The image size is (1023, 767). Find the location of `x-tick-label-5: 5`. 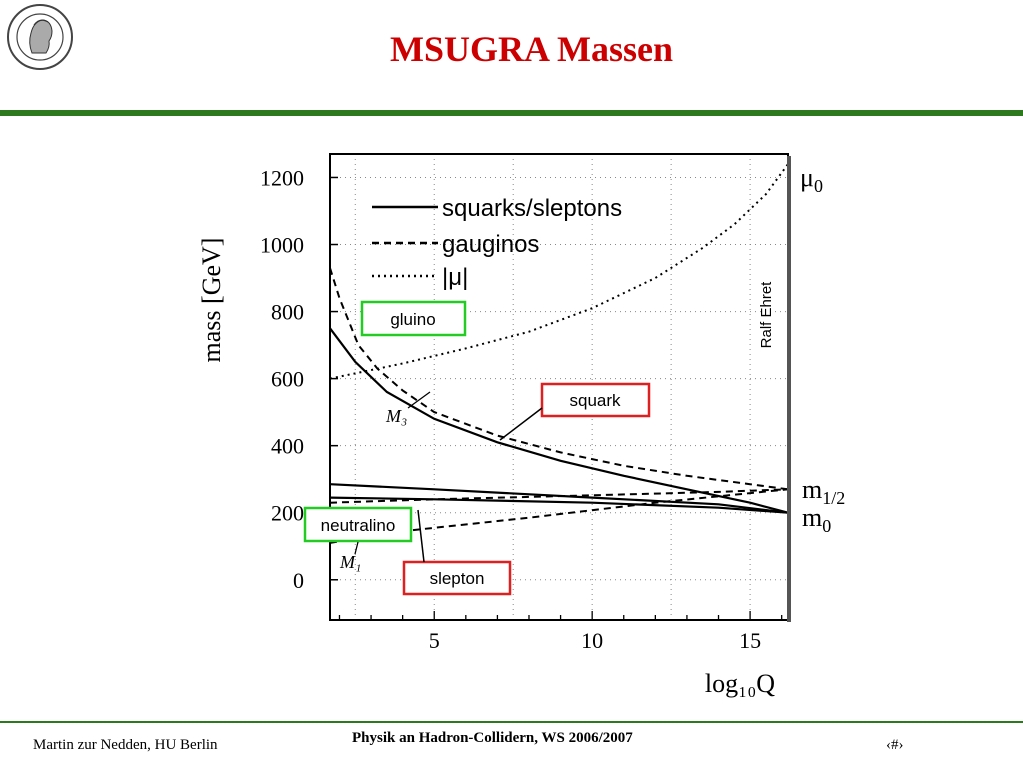

x-tick-label-5: 5 is located at coordinates (434, 640).